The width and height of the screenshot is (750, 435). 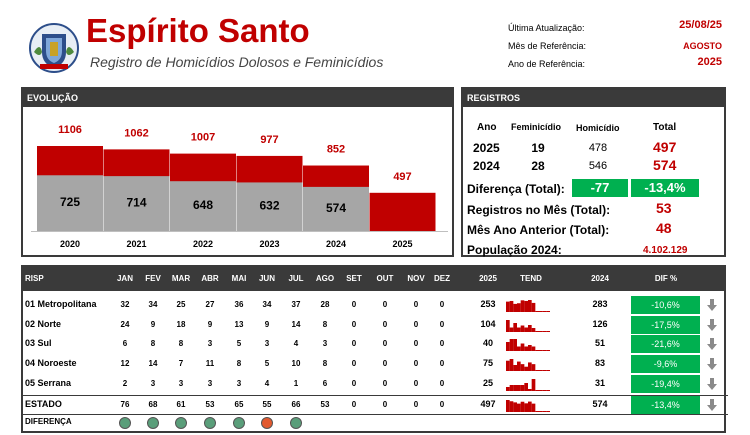 I want to click on row-2025-fem: 19, so click(x=538, y=148).